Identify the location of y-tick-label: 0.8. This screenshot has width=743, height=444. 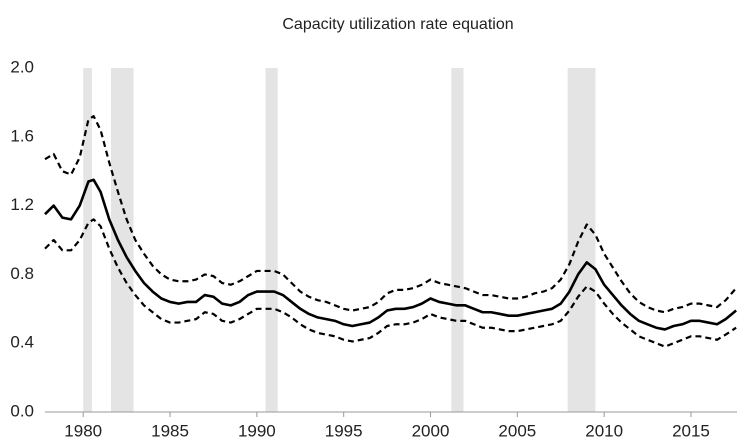
(22, 273).